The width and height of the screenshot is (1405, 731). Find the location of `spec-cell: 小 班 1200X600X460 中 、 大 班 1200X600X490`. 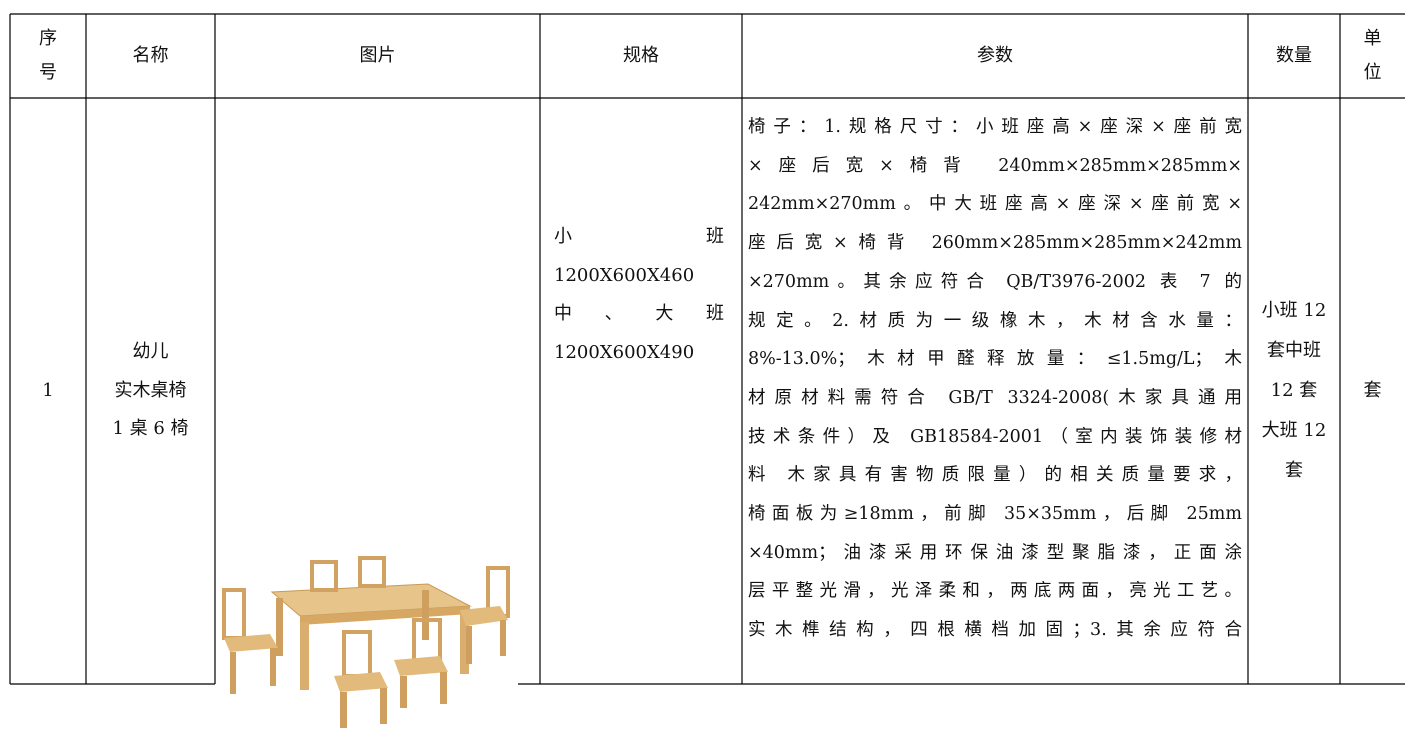

spec-cell: 小 班 1200X600X460 中 、 大 班 1200X600X490 is located at coordinates (641, 391).